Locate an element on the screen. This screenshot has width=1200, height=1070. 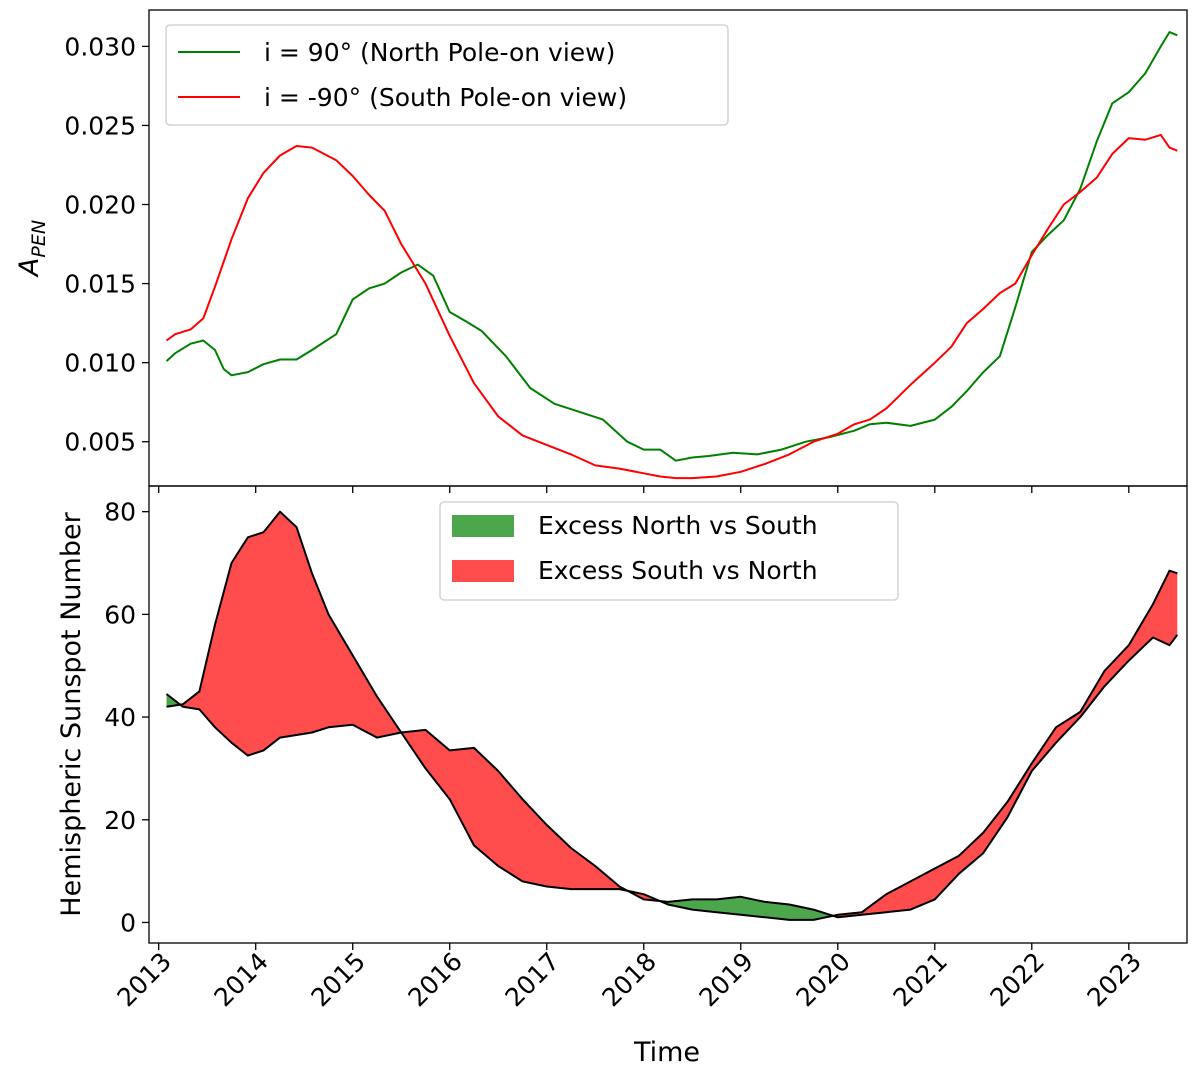
apen-y-tick-label: 0.030 is located at coordinates (100, 46).